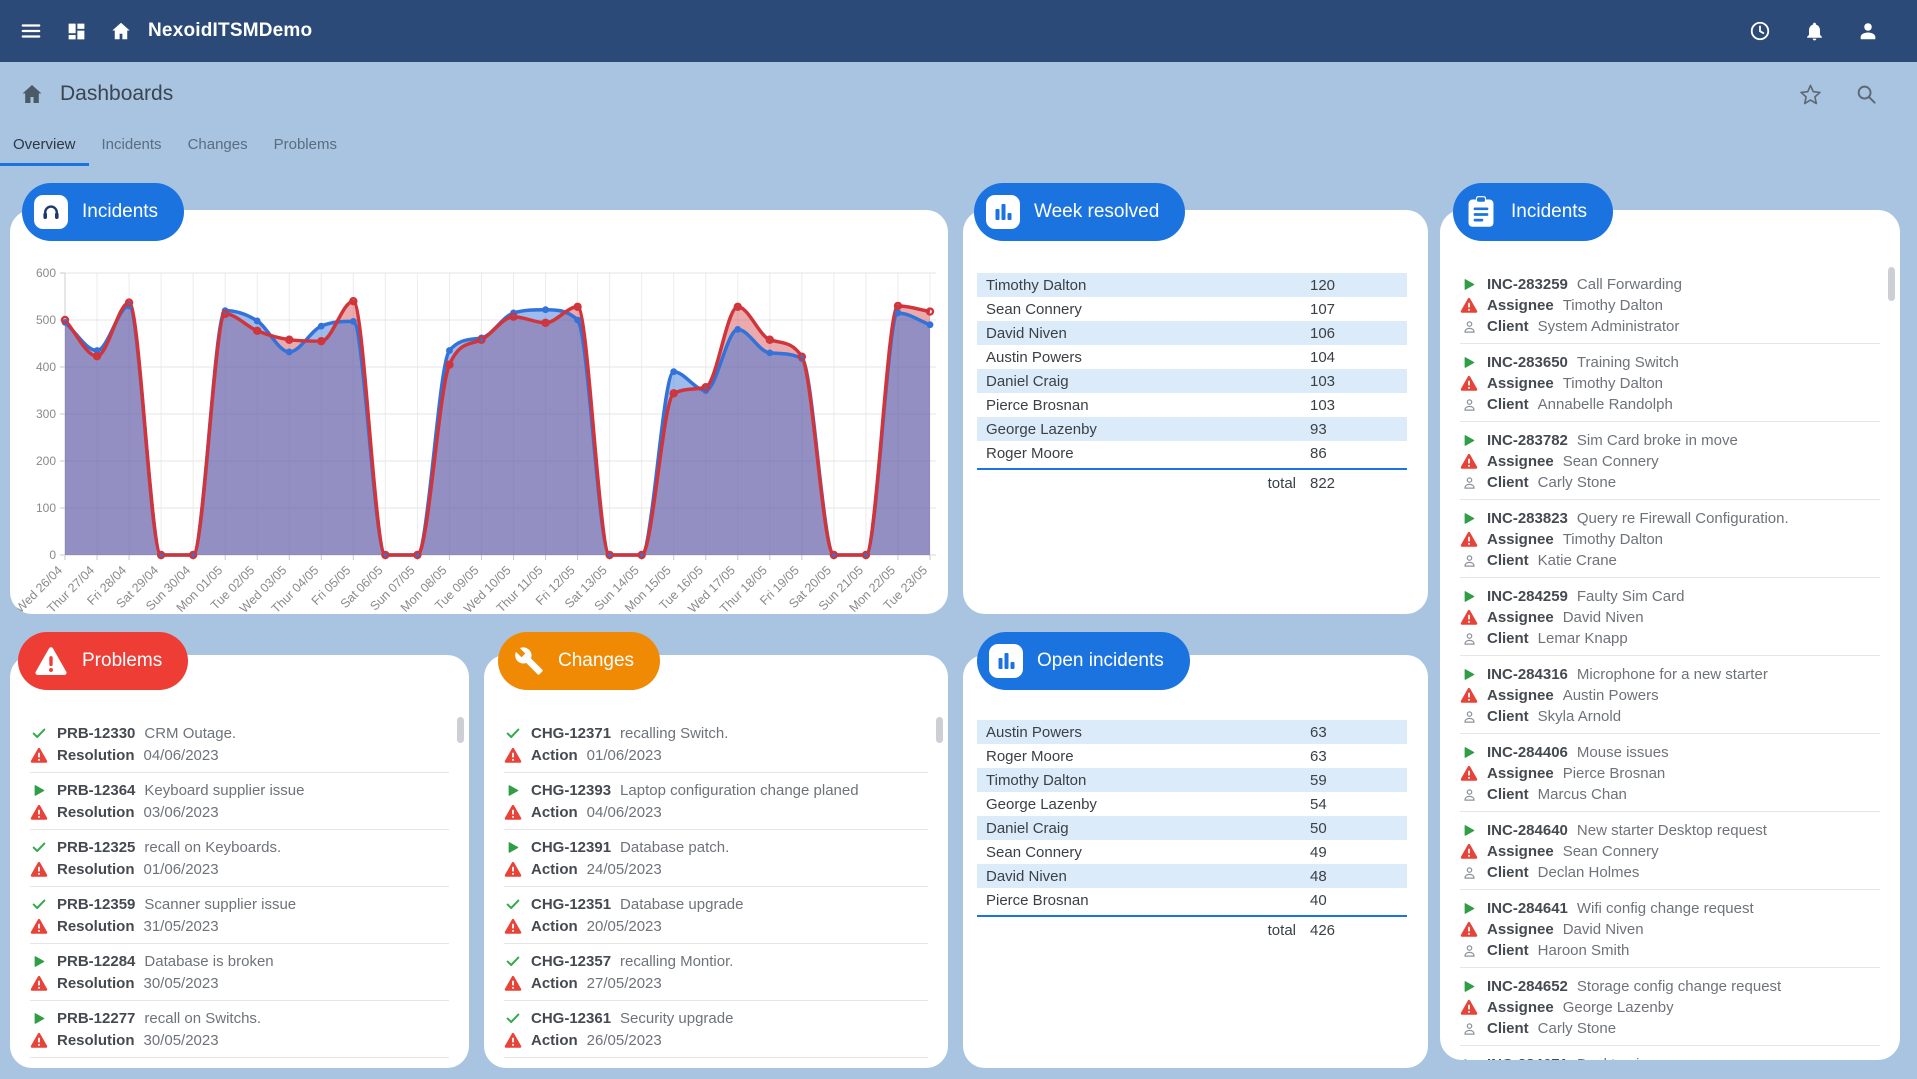 The height and width of the screenshot is (1079, 1917). What do you see at coordinates (1629, 284) in the screenshot?
I see `incident-title: Call Forwarding` at bounding box center [1629, 284].